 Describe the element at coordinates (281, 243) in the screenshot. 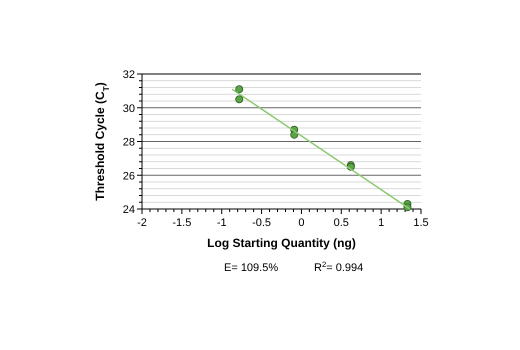

I see `x-axis-title: Log Starting Quantity (ng)` at that location.